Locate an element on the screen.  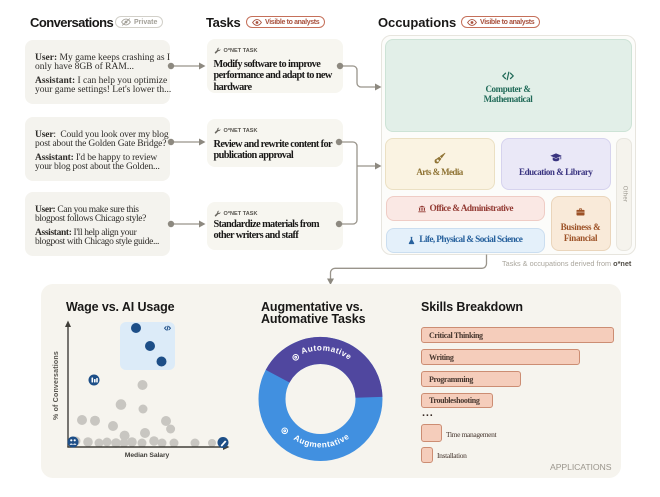
svg-text: % of Conversations is located at coordinates (56, 385).